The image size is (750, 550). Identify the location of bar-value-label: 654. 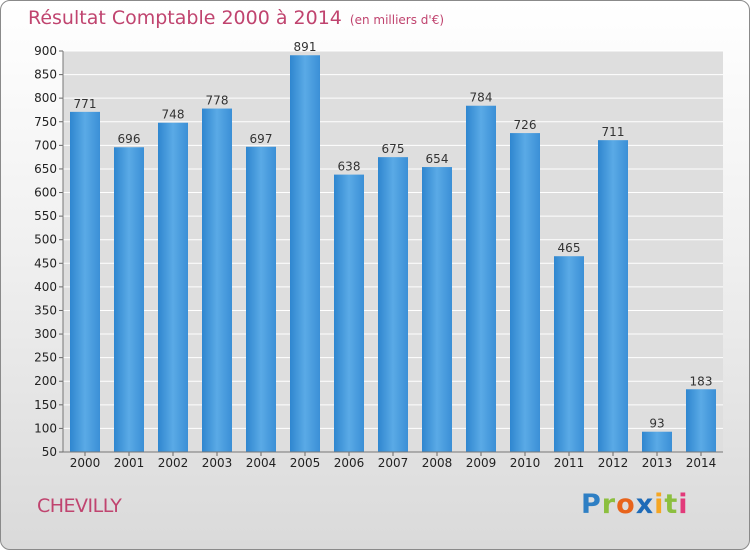
(437, 159).